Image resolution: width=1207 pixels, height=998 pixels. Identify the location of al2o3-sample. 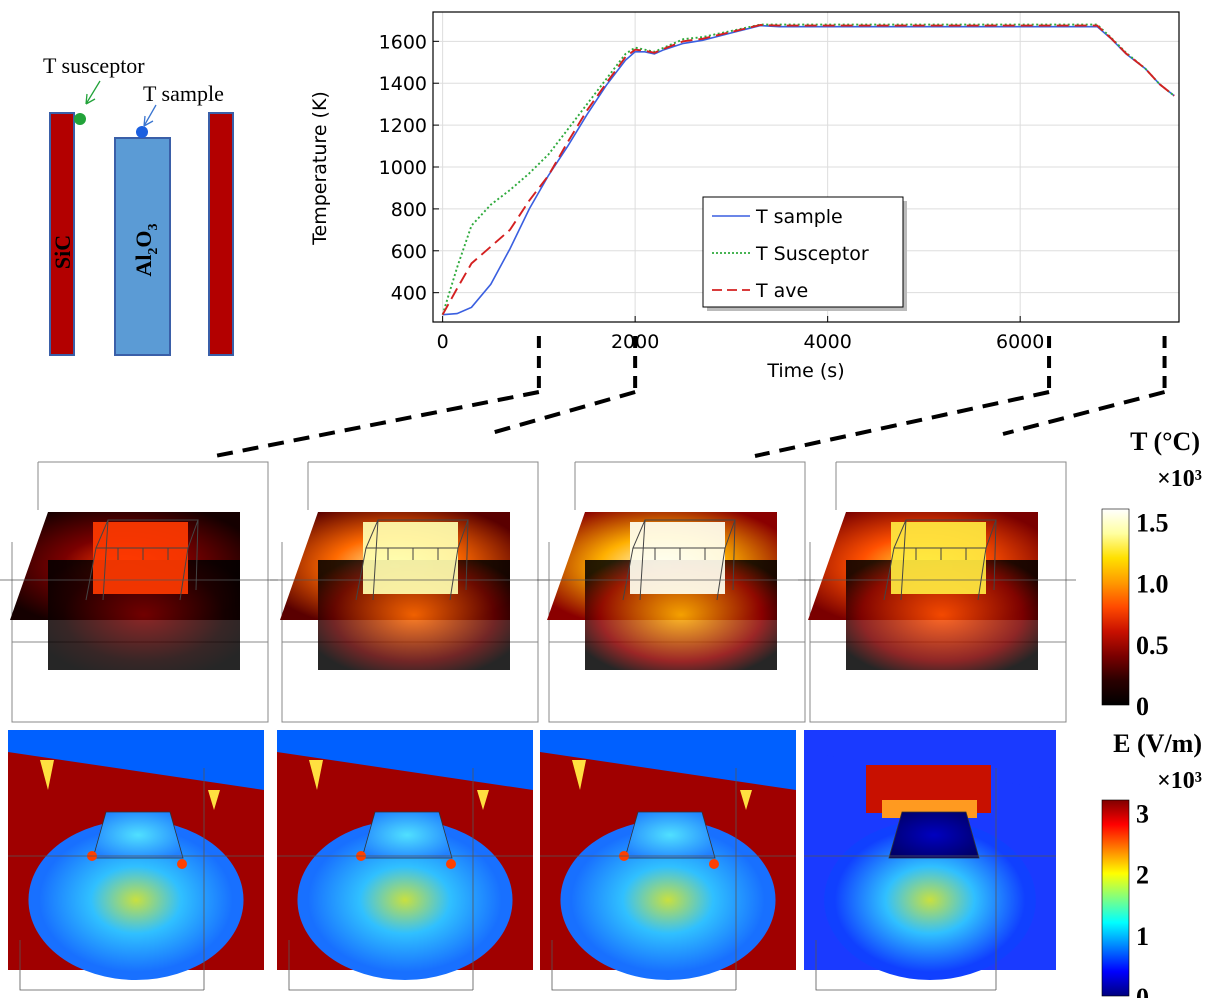
(142, 246).